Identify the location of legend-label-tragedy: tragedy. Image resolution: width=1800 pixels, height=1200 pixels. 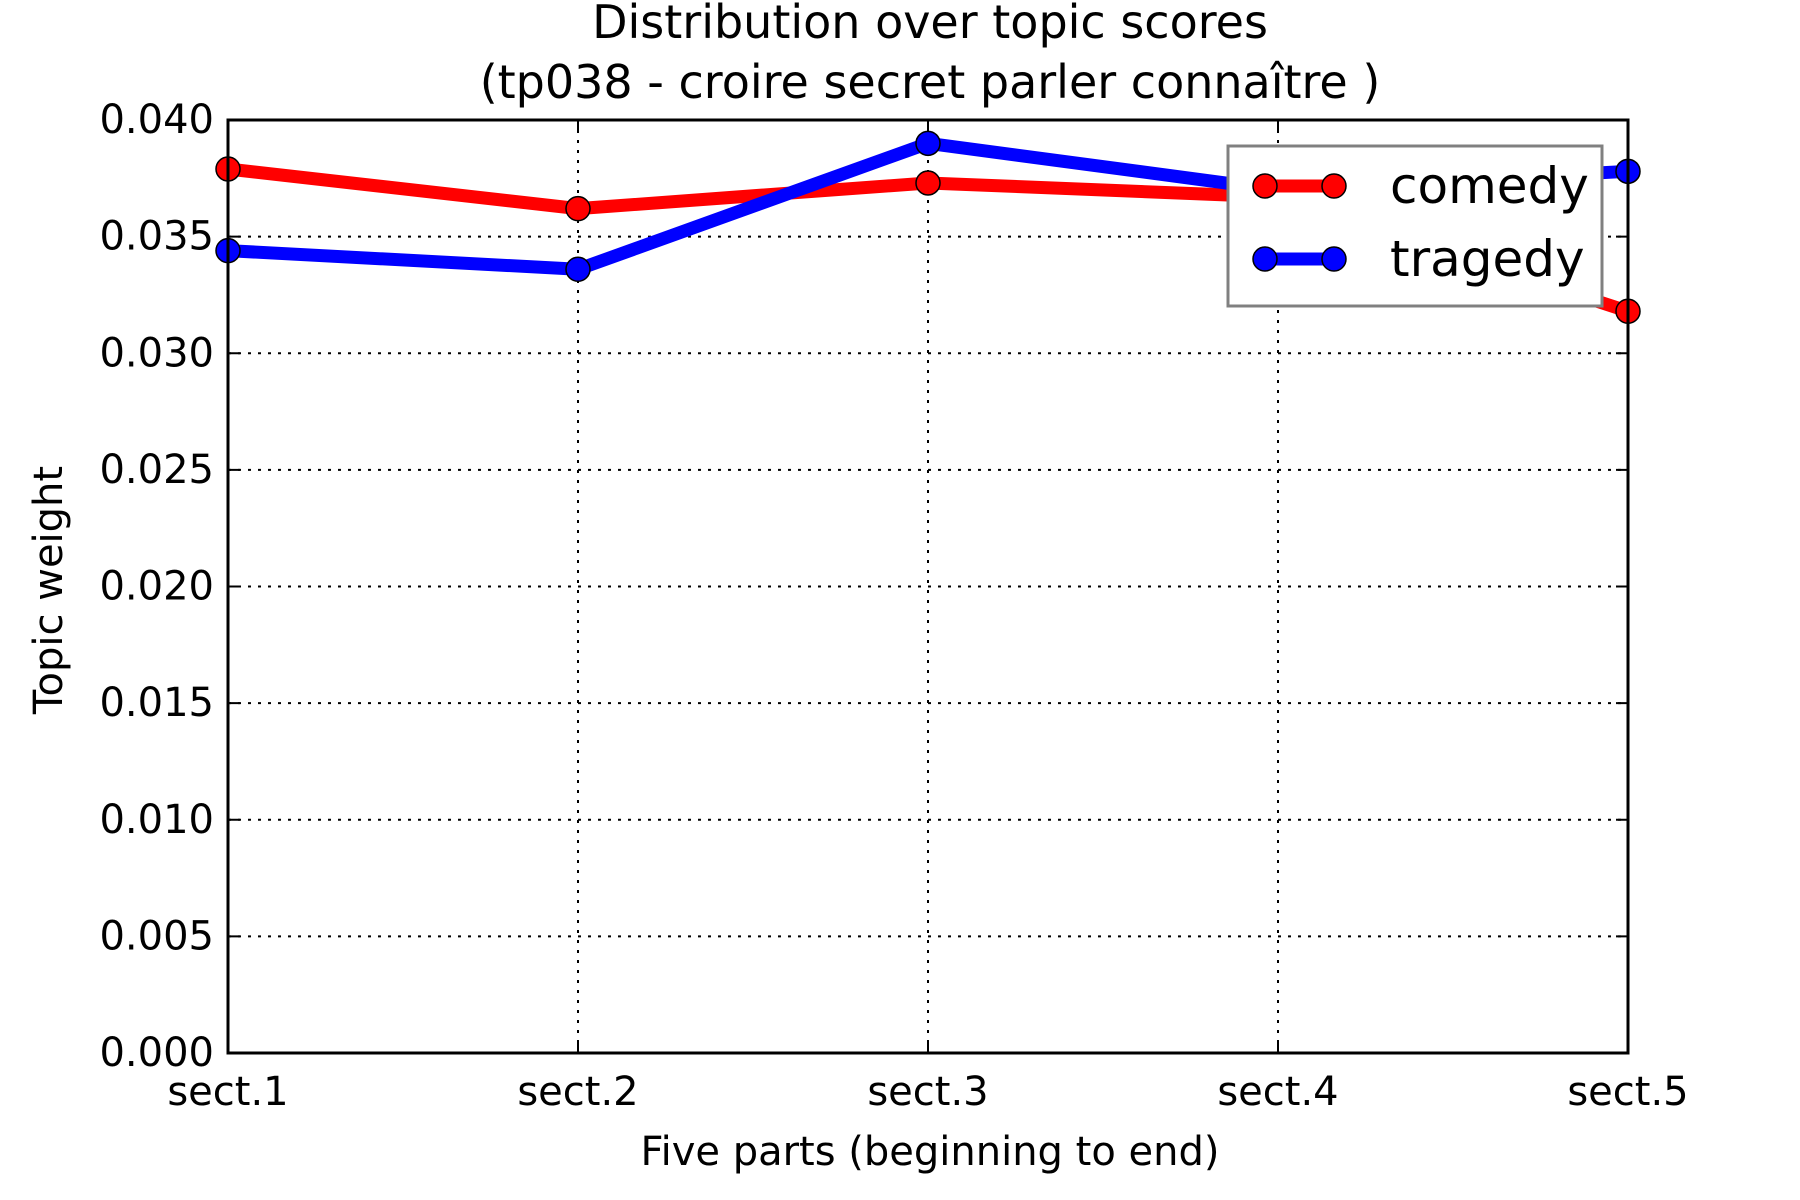
(1487, 259).